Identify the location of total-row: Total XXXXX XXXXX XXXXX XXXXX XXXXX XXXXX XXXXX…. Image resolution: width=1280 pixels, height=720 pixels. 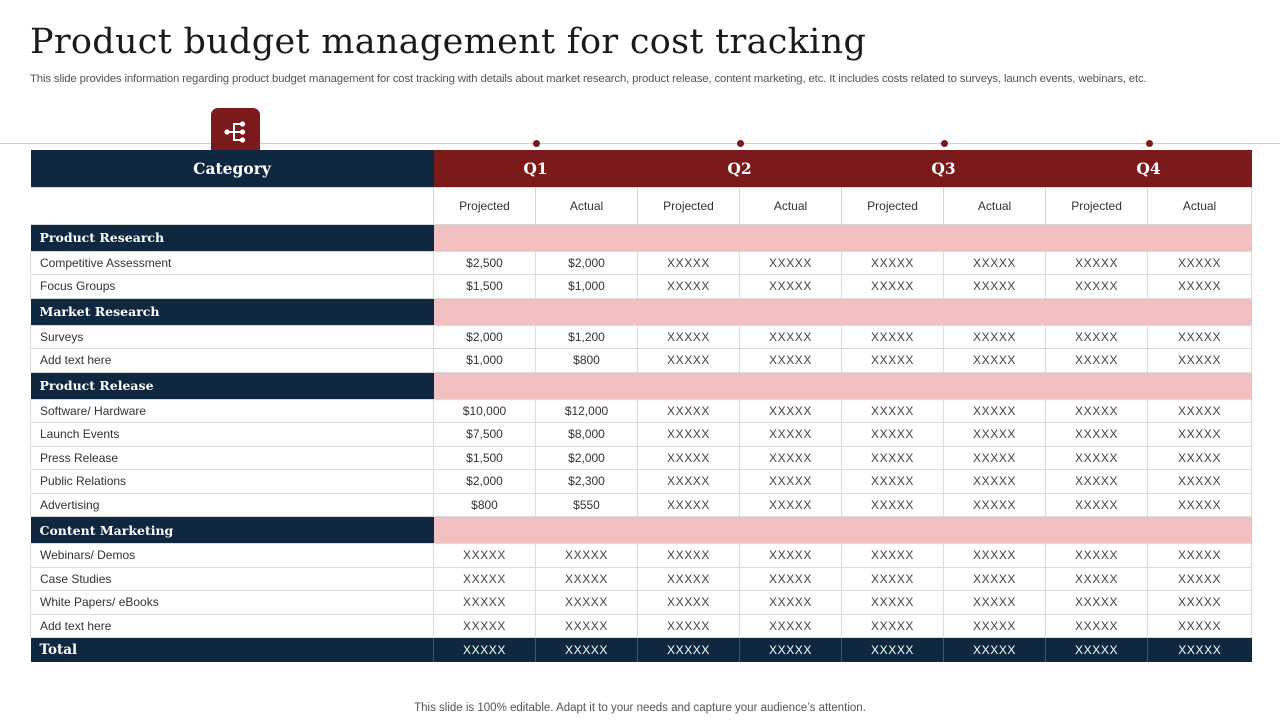
(641, 649).